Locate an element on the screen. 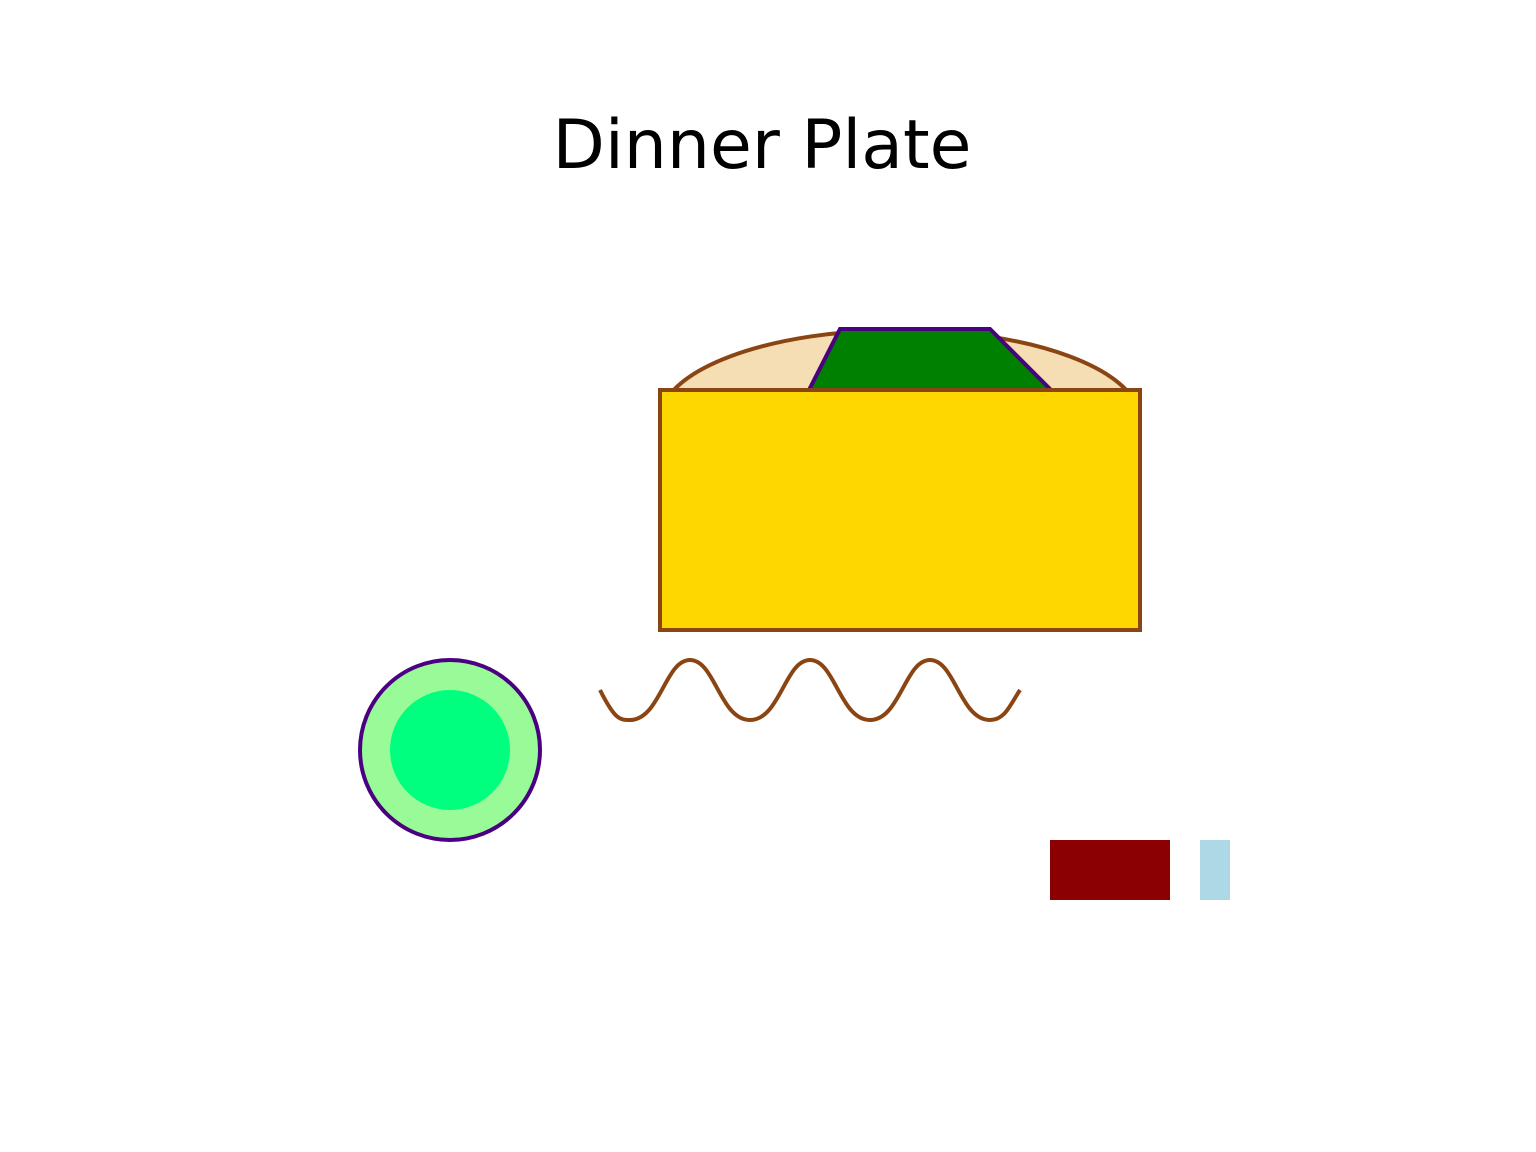 The image size is (1536, 1152). knife-rectangle is located at coordinates (1110, 870).